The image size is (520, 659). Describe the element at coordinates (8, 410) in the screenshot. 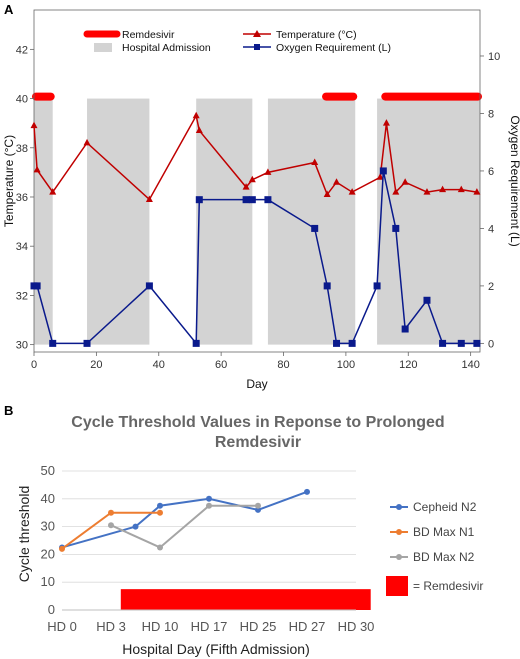

I see `panel-b-letter: B` at that location.